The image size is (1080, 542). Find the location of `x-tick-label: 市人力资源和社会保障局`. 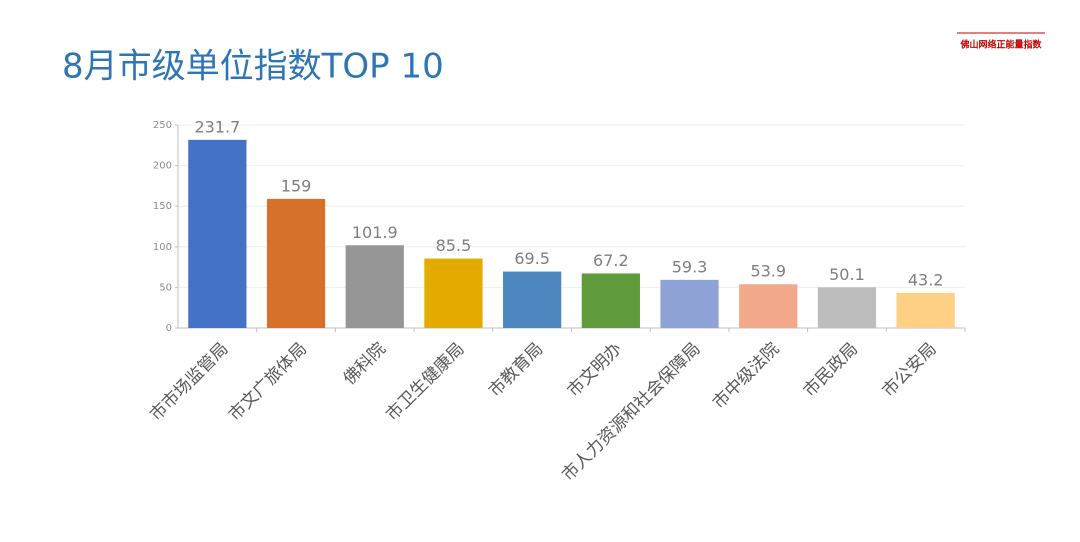

x-tick-label: 市人力资源和社会保障局 is located at coordinates (631, 412).